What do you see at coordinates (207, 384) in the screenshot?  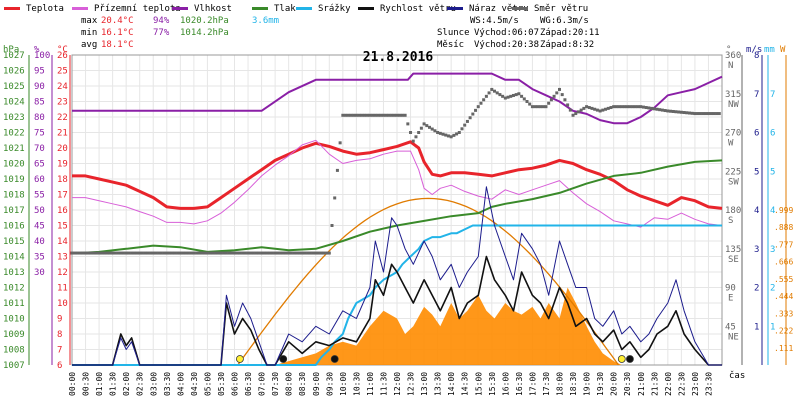 I see `x-tick-label: 05:00` at bounding box center [207, 384].